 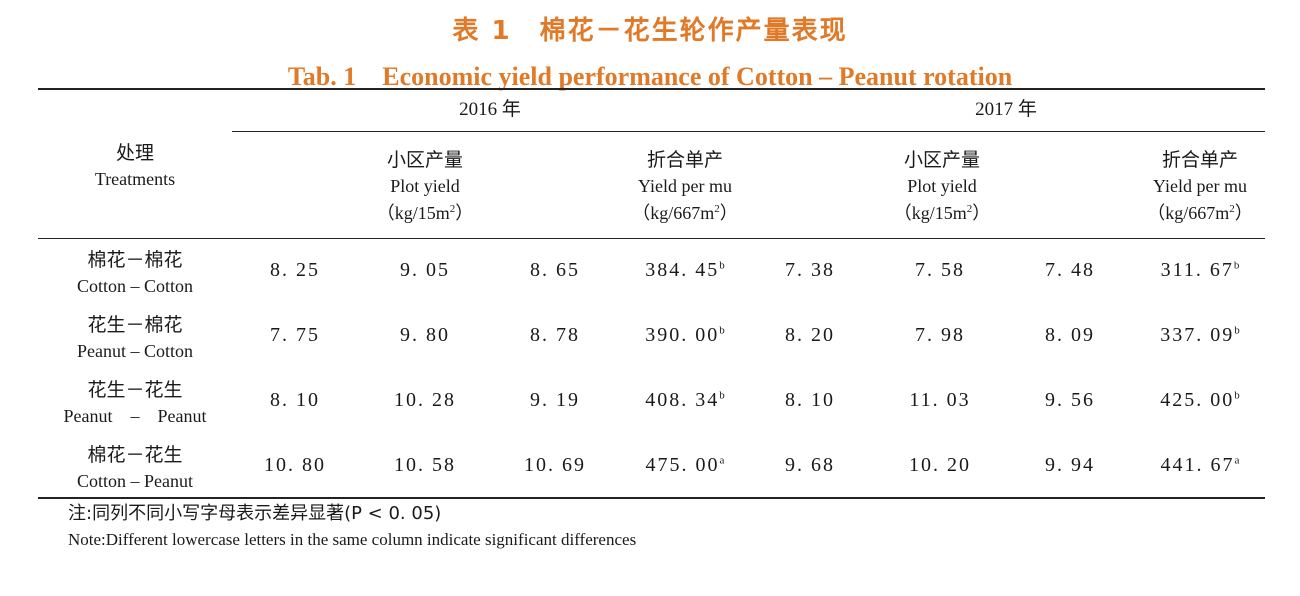 What do you see at coordinates (425, 335) in the screenshot?
I see `cell-value: 9. 80` at bounding box center [425, 335].